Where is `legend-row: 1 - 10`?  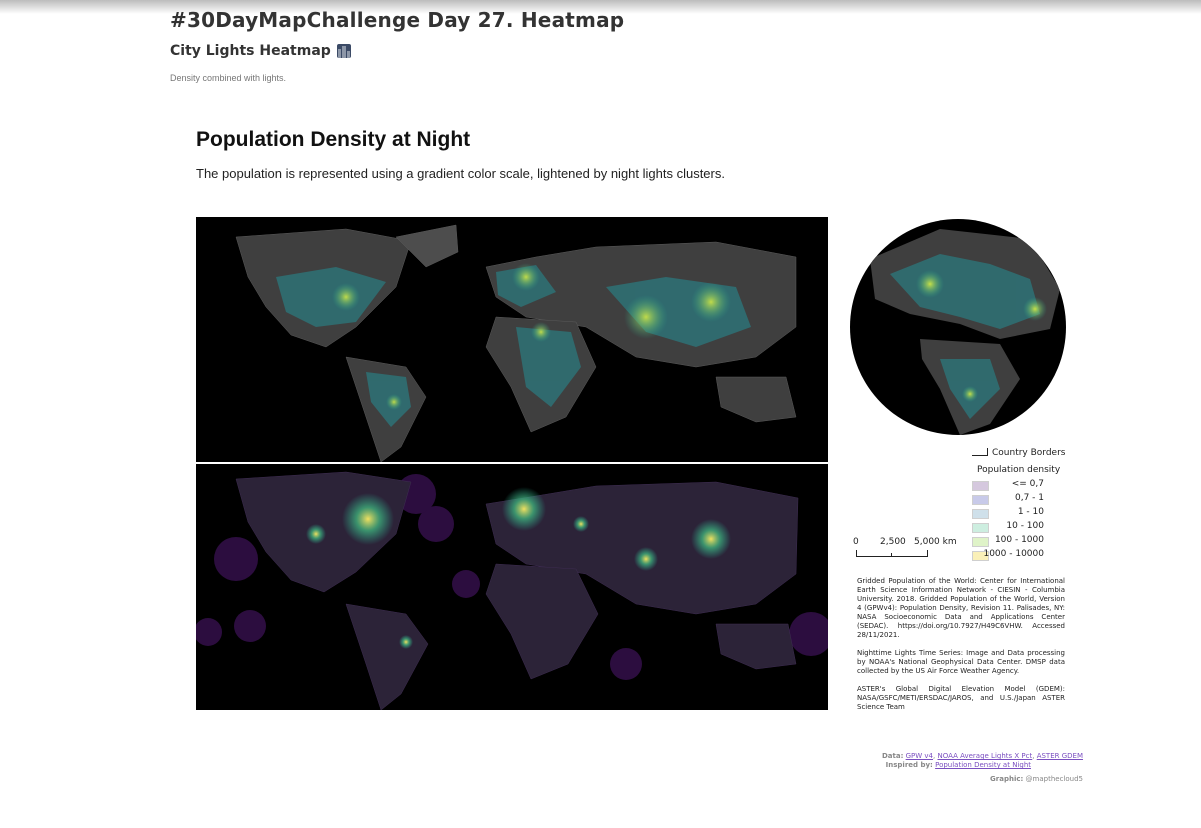
legend-row: 1 - 10 is located at coordinates (1022, 513).